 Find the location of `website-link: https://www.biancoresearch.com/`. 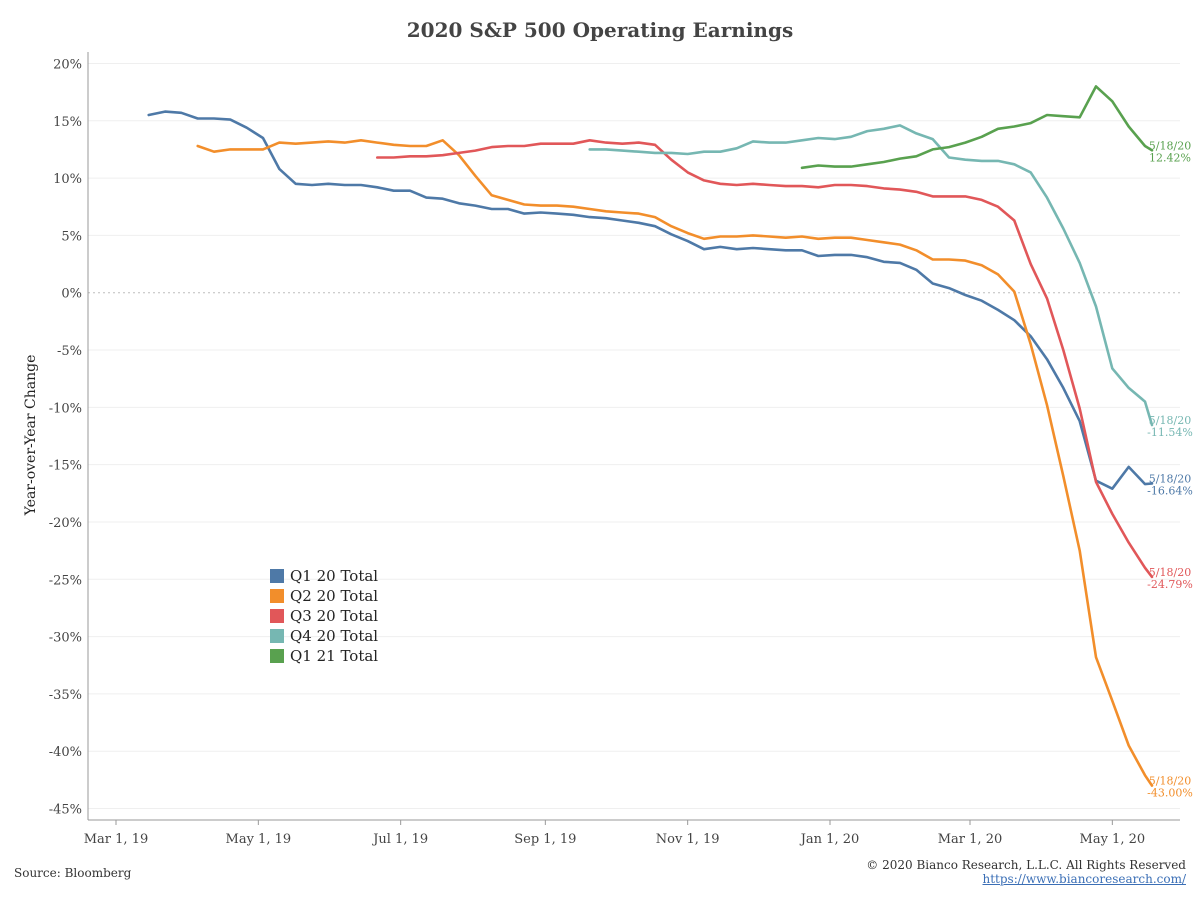

website-link: https://www.biancoresearch.com/ is located at coordinates (1084, 879).